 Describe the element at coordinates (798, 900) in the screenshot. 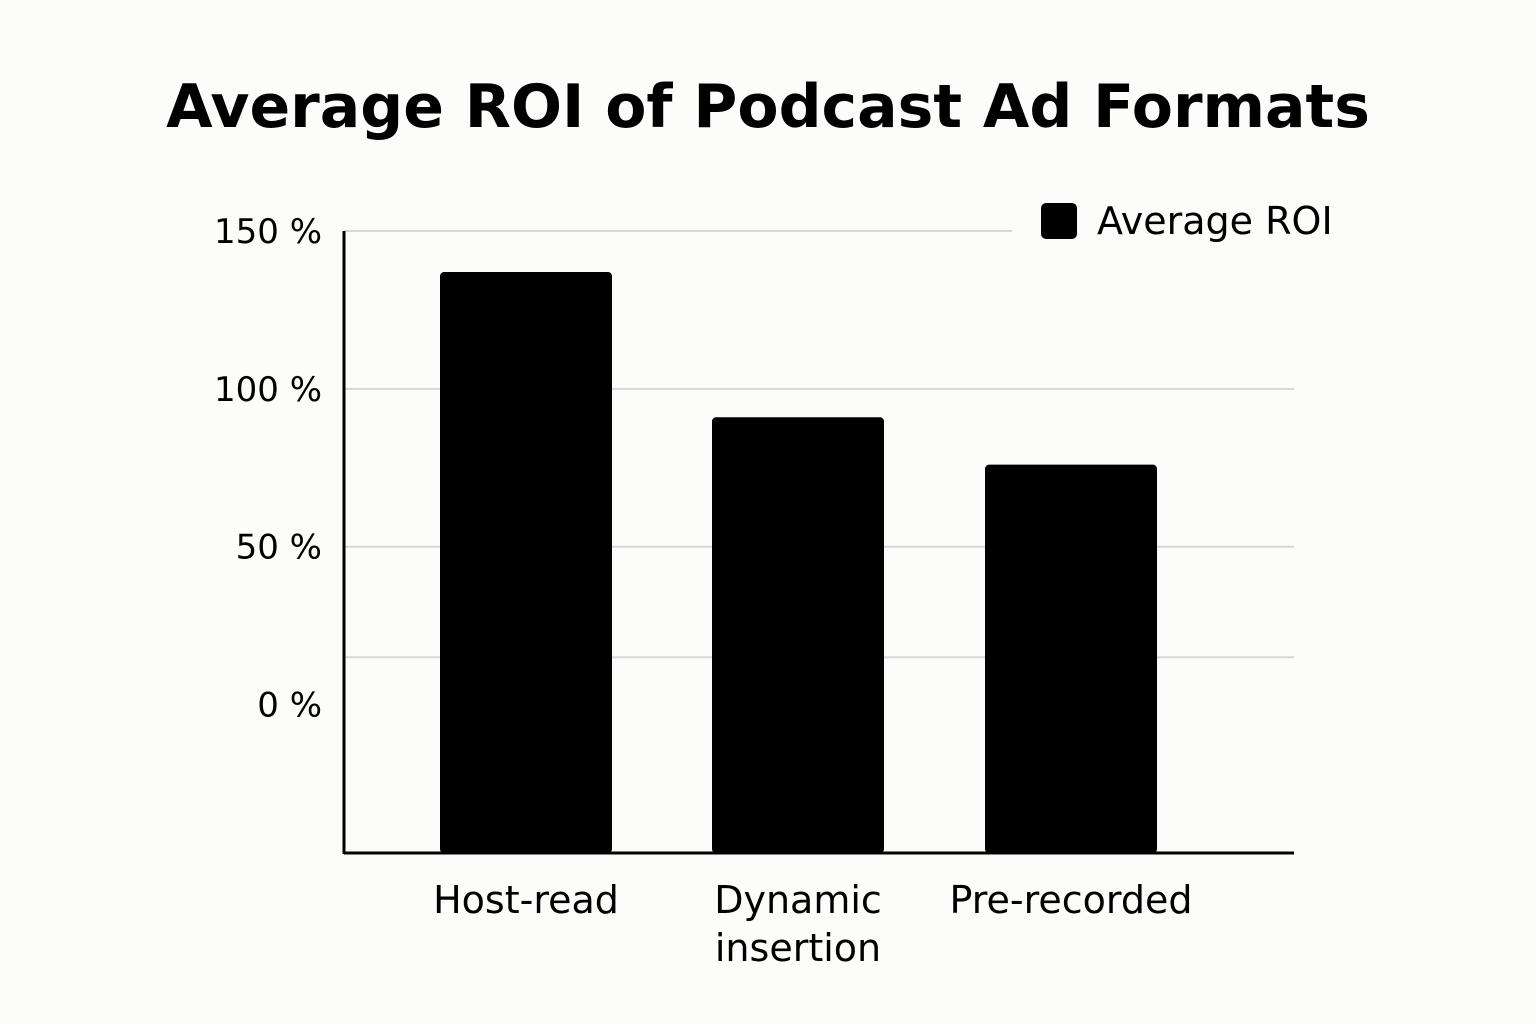

I see `x-category-label-line: Dynamic` at that location.